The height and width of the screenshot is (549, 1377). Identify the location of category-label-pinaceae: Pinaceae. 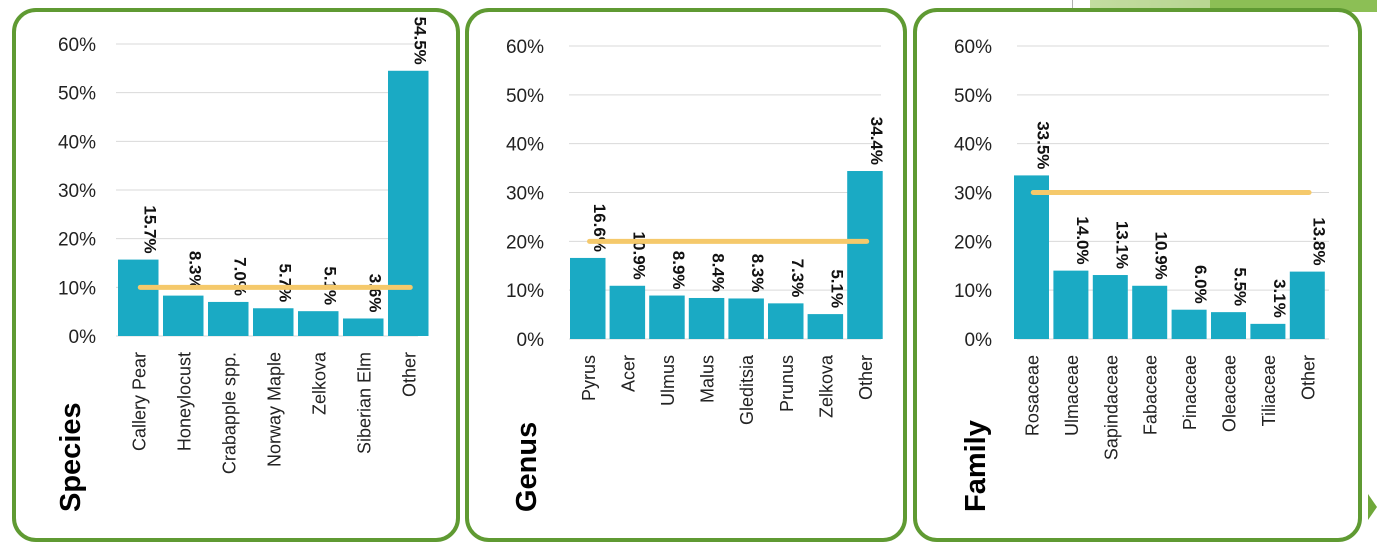
(1190, 392).